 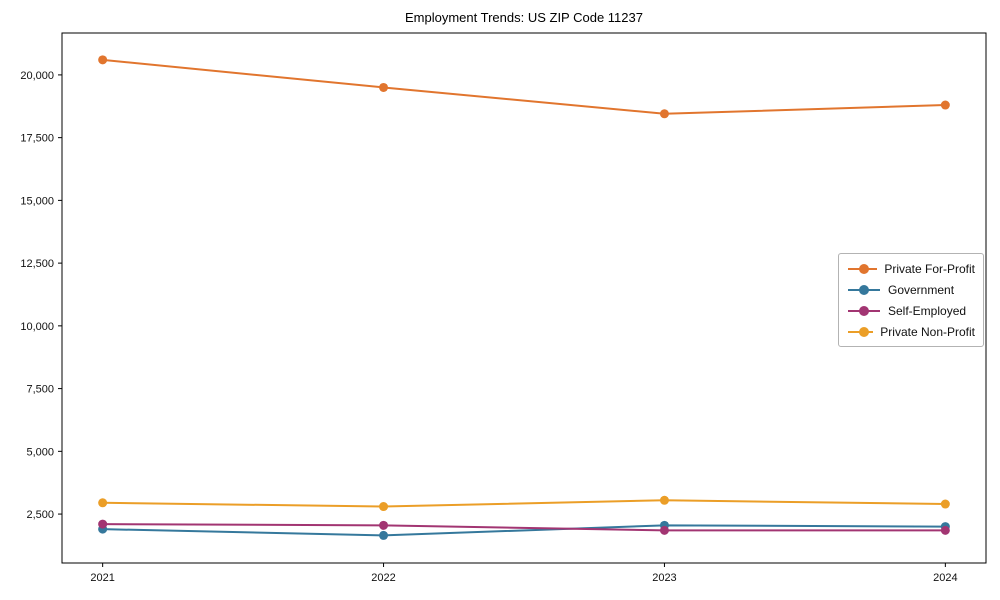 What do you see at coordinates (384, 535) in the screenshot?
I see `data-point-government-2022` at bounding box center [384, 535].